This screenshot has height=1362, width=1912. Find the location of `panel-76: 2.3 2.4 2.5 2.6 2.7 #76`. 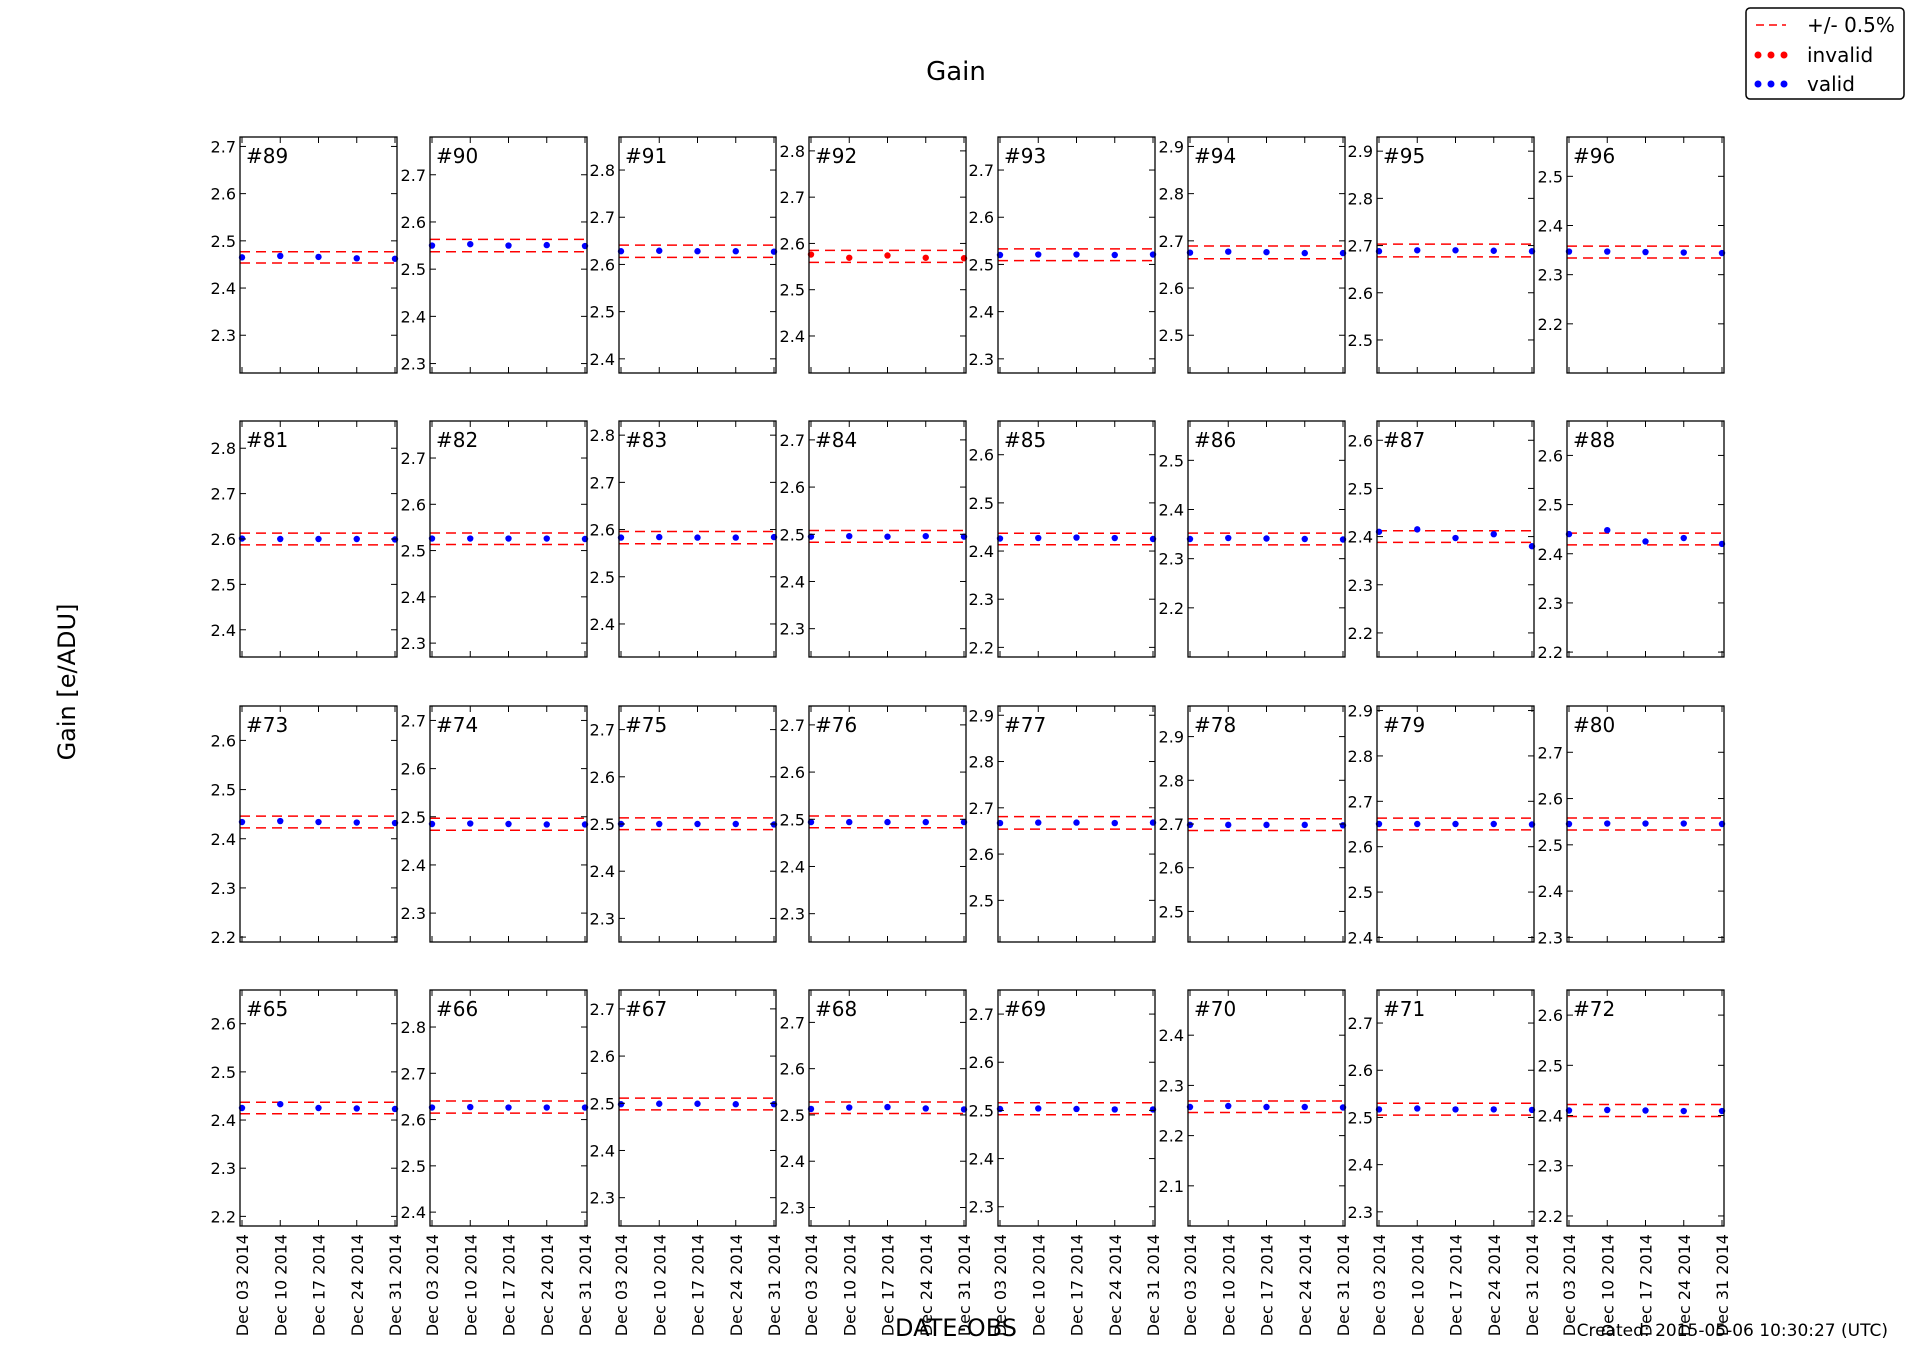

panel-76: 2.3 2.4 2.5 2.6 2.7 #76 is located at coordinates (874, 824).